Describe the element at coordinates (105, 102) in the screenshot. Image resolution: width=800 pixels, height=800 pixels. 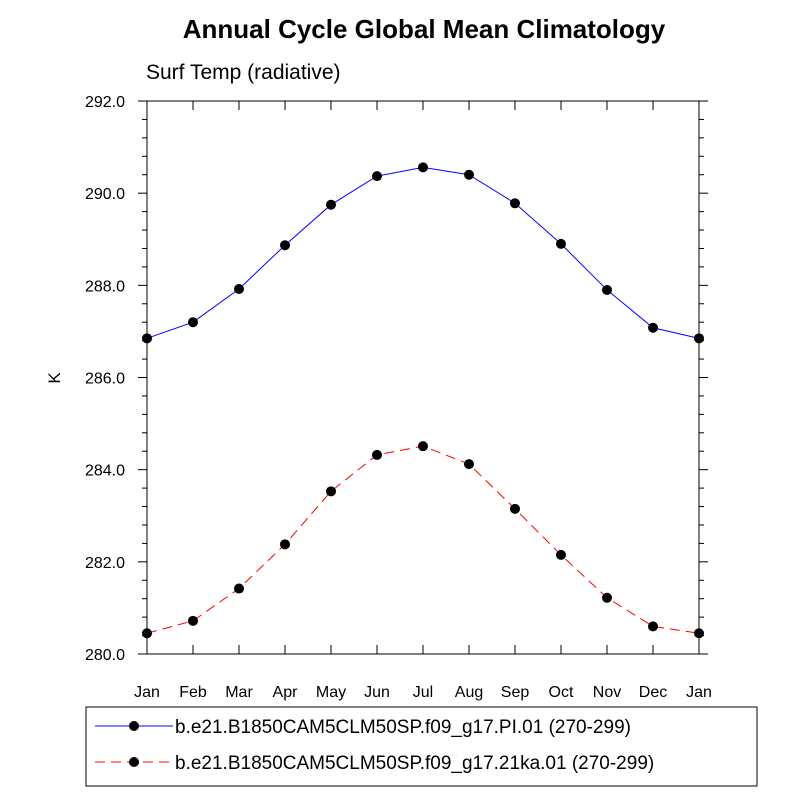
I see `y-tick-label: 292.0` at that location.